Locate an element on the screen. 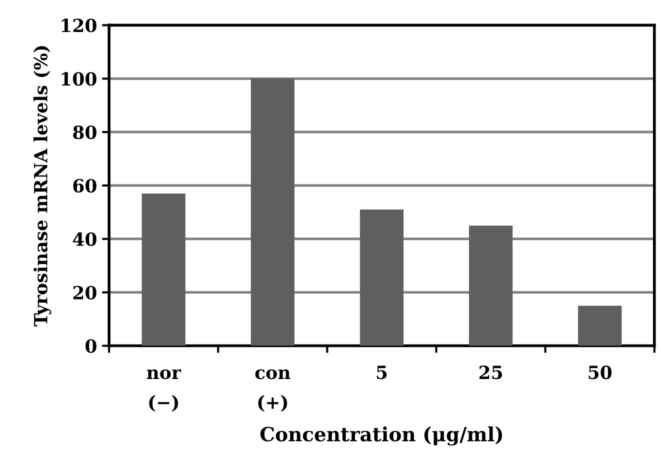 This screenshot has height=458, width=661. x-tick-label: 50 is located at coordinates (600, 373).